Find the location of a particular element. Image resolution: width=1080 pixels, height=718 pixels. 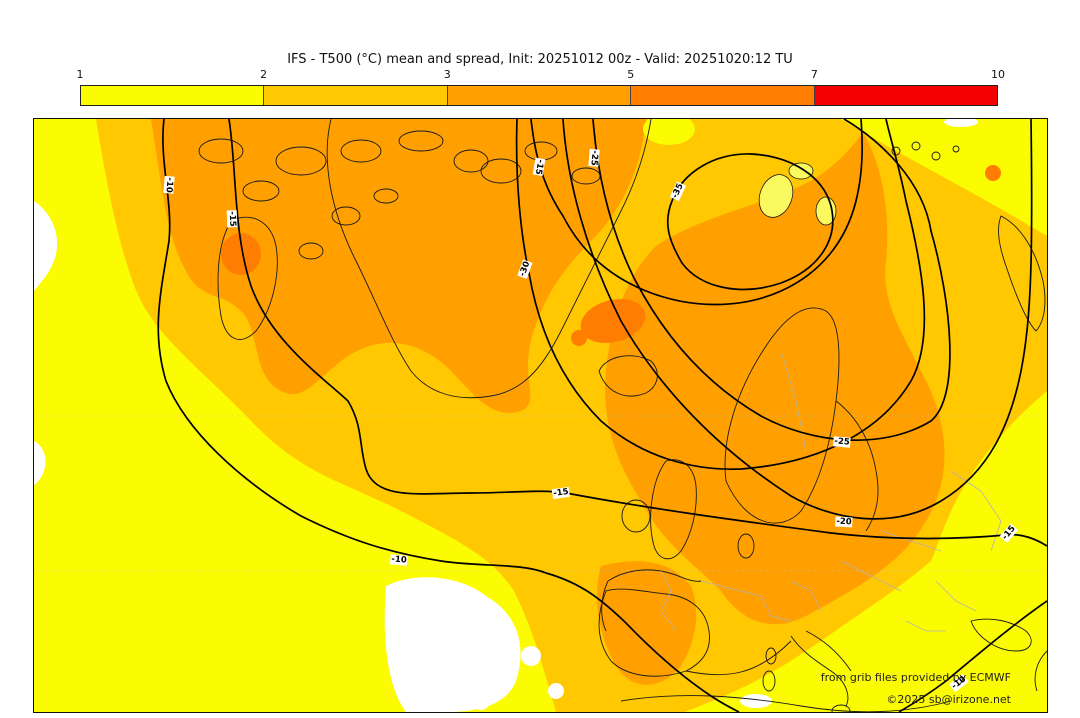

colorbar-tick: 2 is located at coordinates (264, 74).